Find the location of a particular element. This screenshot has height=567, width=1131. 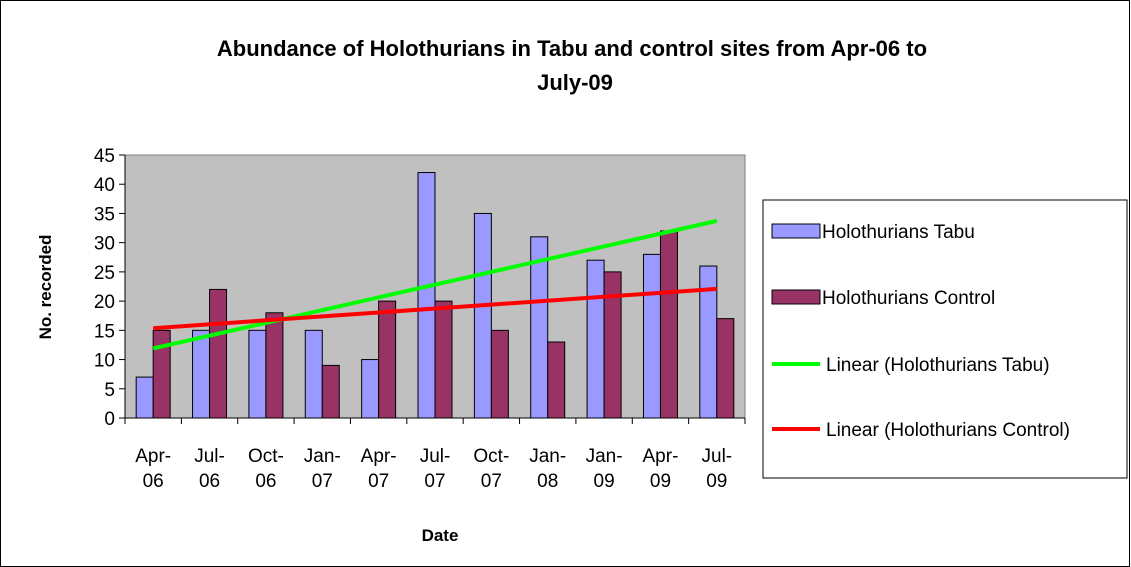

y-tick-label: 25 is located at coordinates (104, 273).